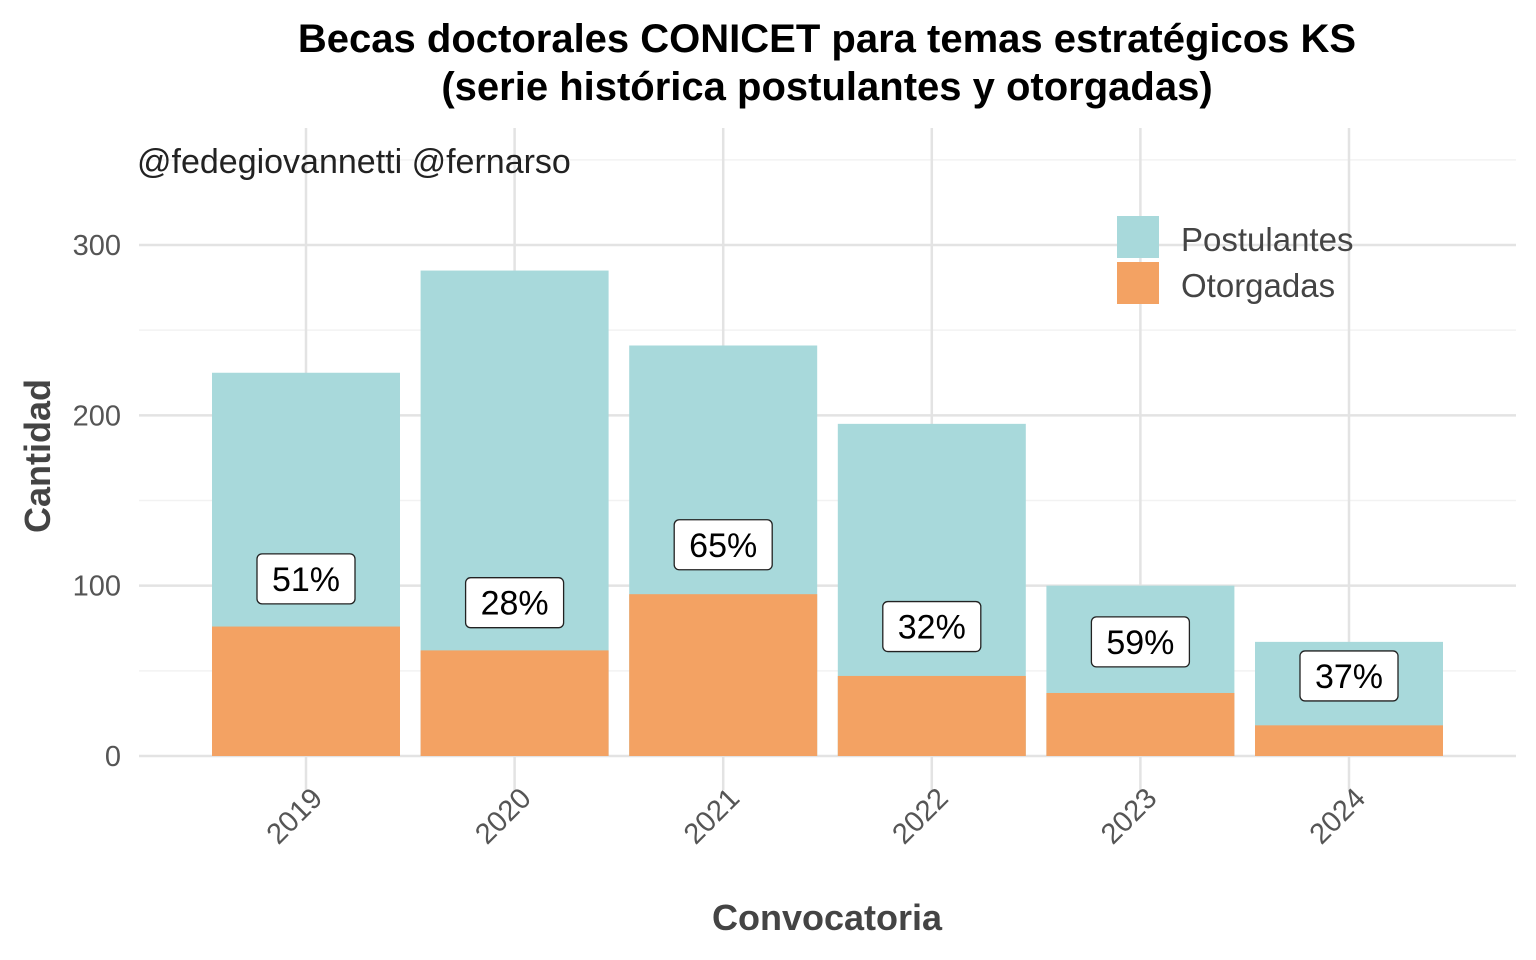 The image size is (1536, 960). I want to click on y-tick-label: 100, so click(97, 587).